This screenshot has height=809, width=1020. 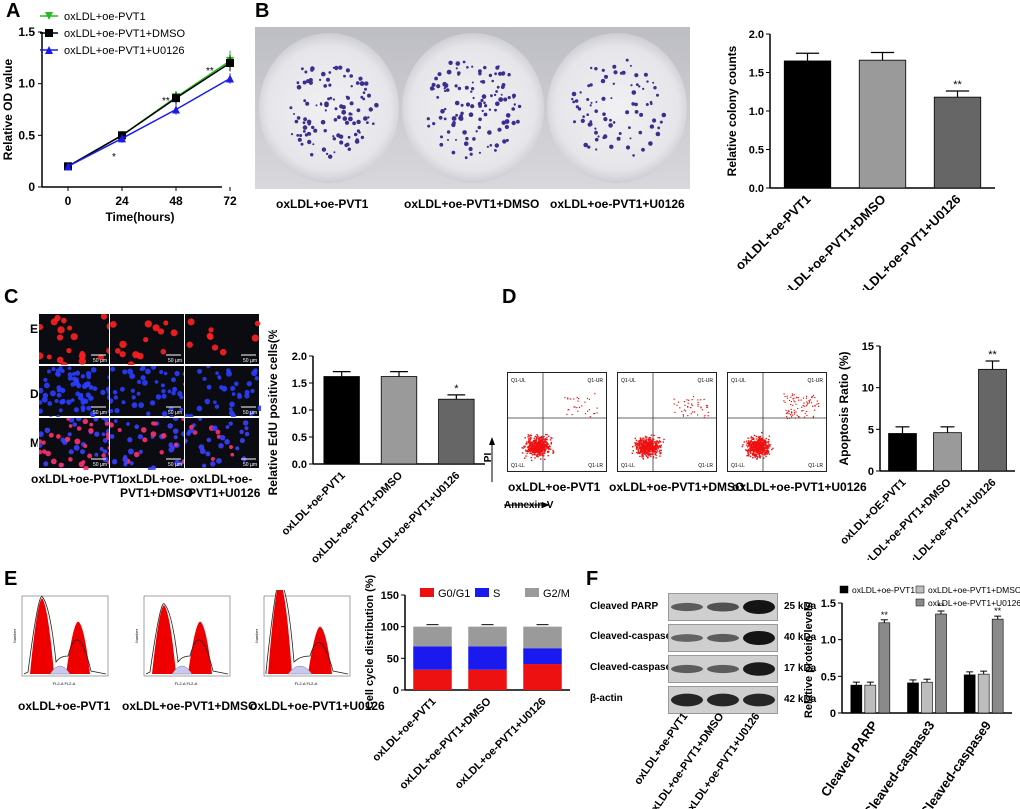 I want to click on quadrant-label: Q1-UR, so click(x=815, y=381).